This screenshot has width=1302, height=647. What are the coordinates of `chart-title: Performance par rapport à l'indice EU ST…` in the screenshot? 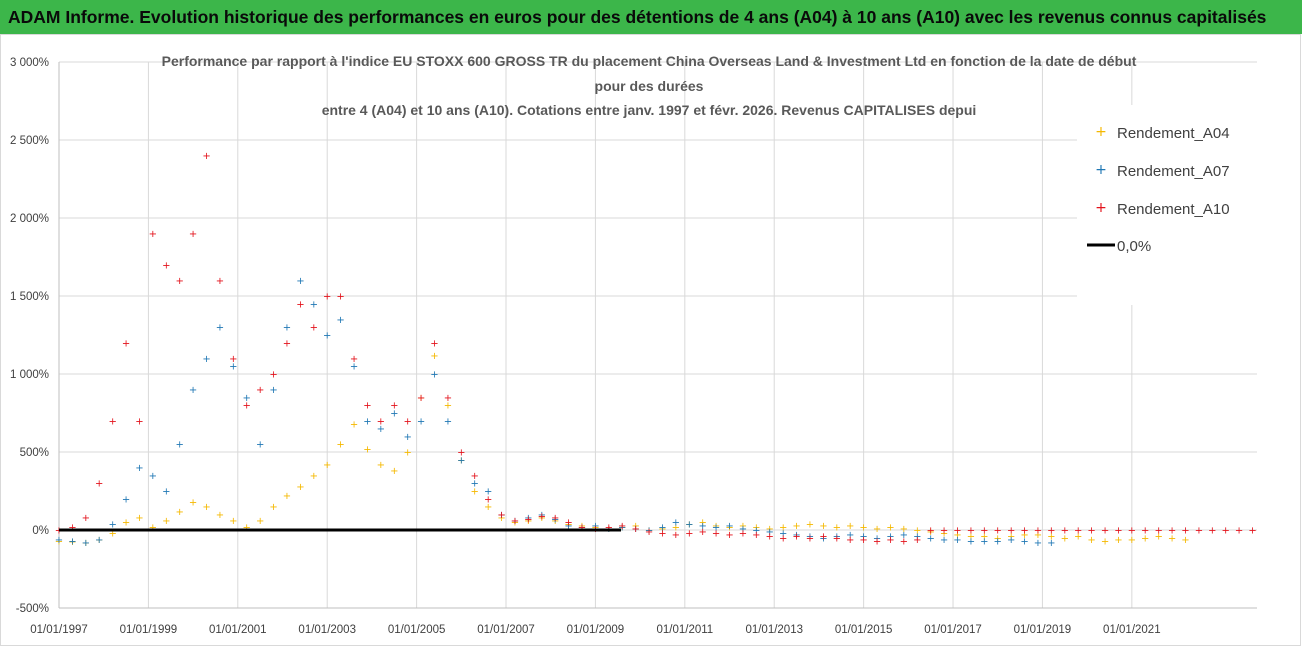 It's located at (649, 85).